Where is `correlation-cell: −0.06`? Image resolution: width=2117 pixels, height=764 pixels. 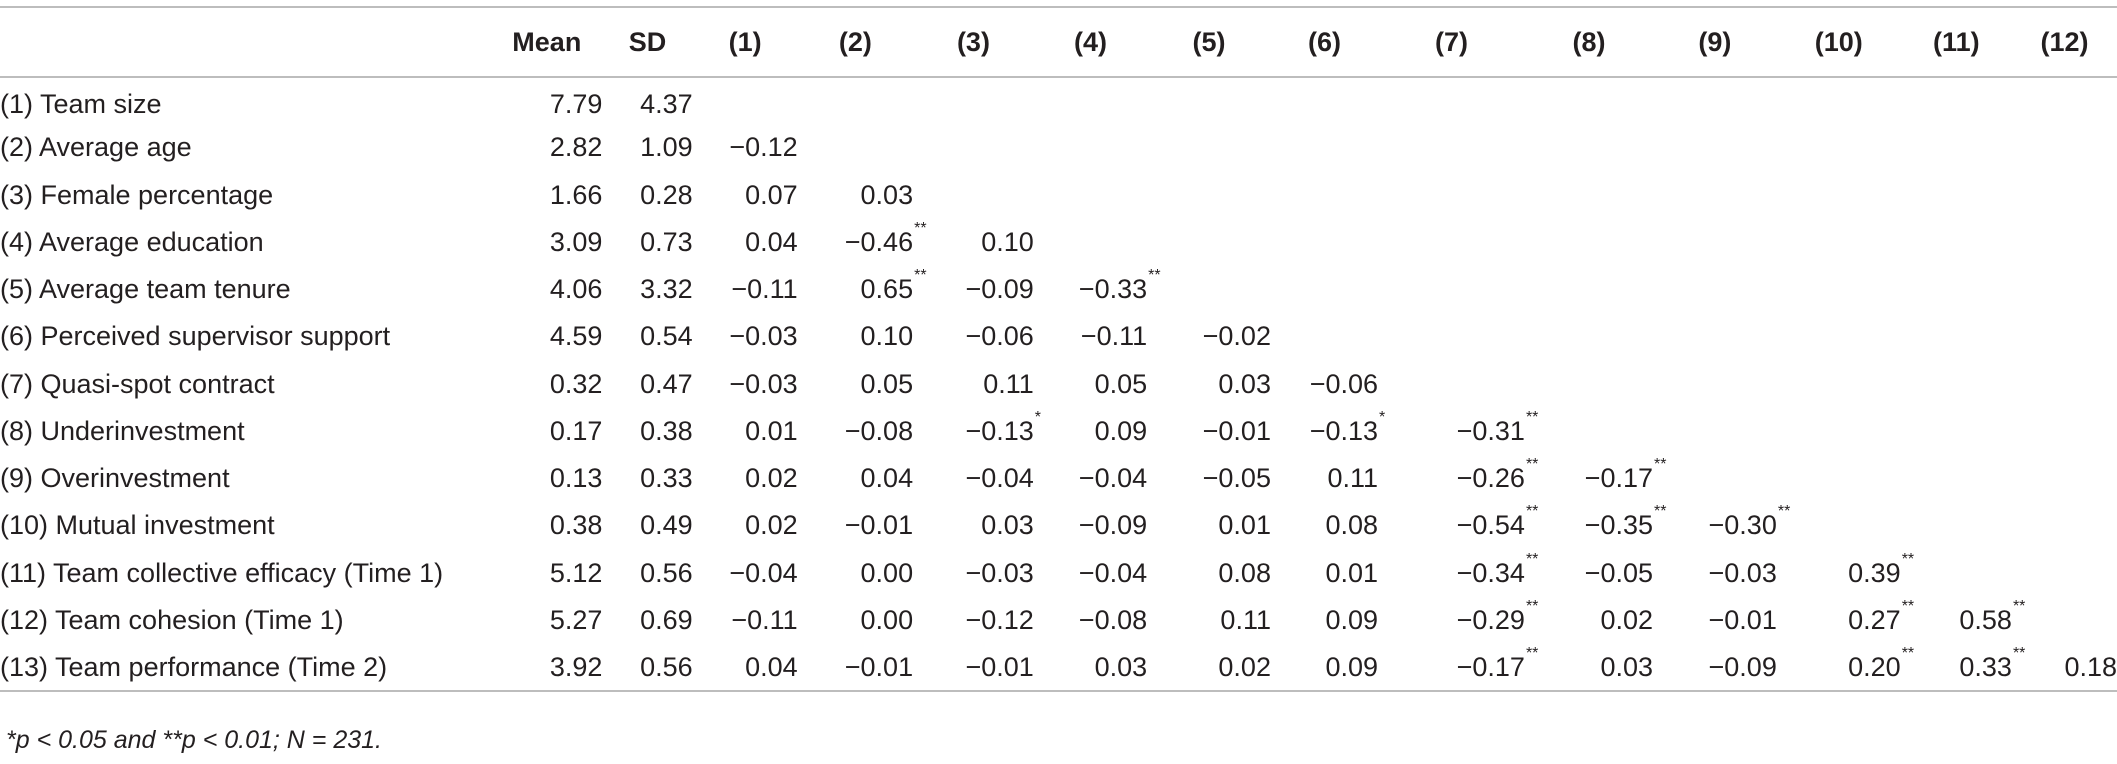 correlation-cell: −0.06 is located at coordinates (1324, 384).